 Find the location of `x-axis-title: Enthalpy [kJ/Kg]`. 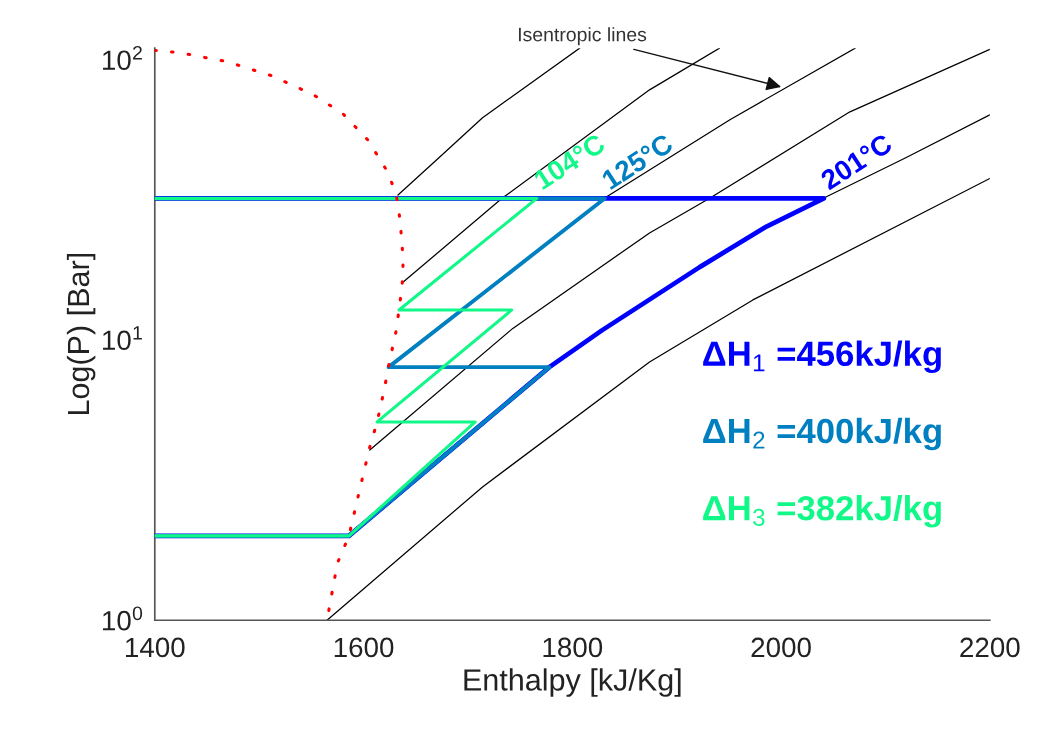

x-axis-title: Enthalpy [kJ/Kg] is located at coordinates (572, 682).